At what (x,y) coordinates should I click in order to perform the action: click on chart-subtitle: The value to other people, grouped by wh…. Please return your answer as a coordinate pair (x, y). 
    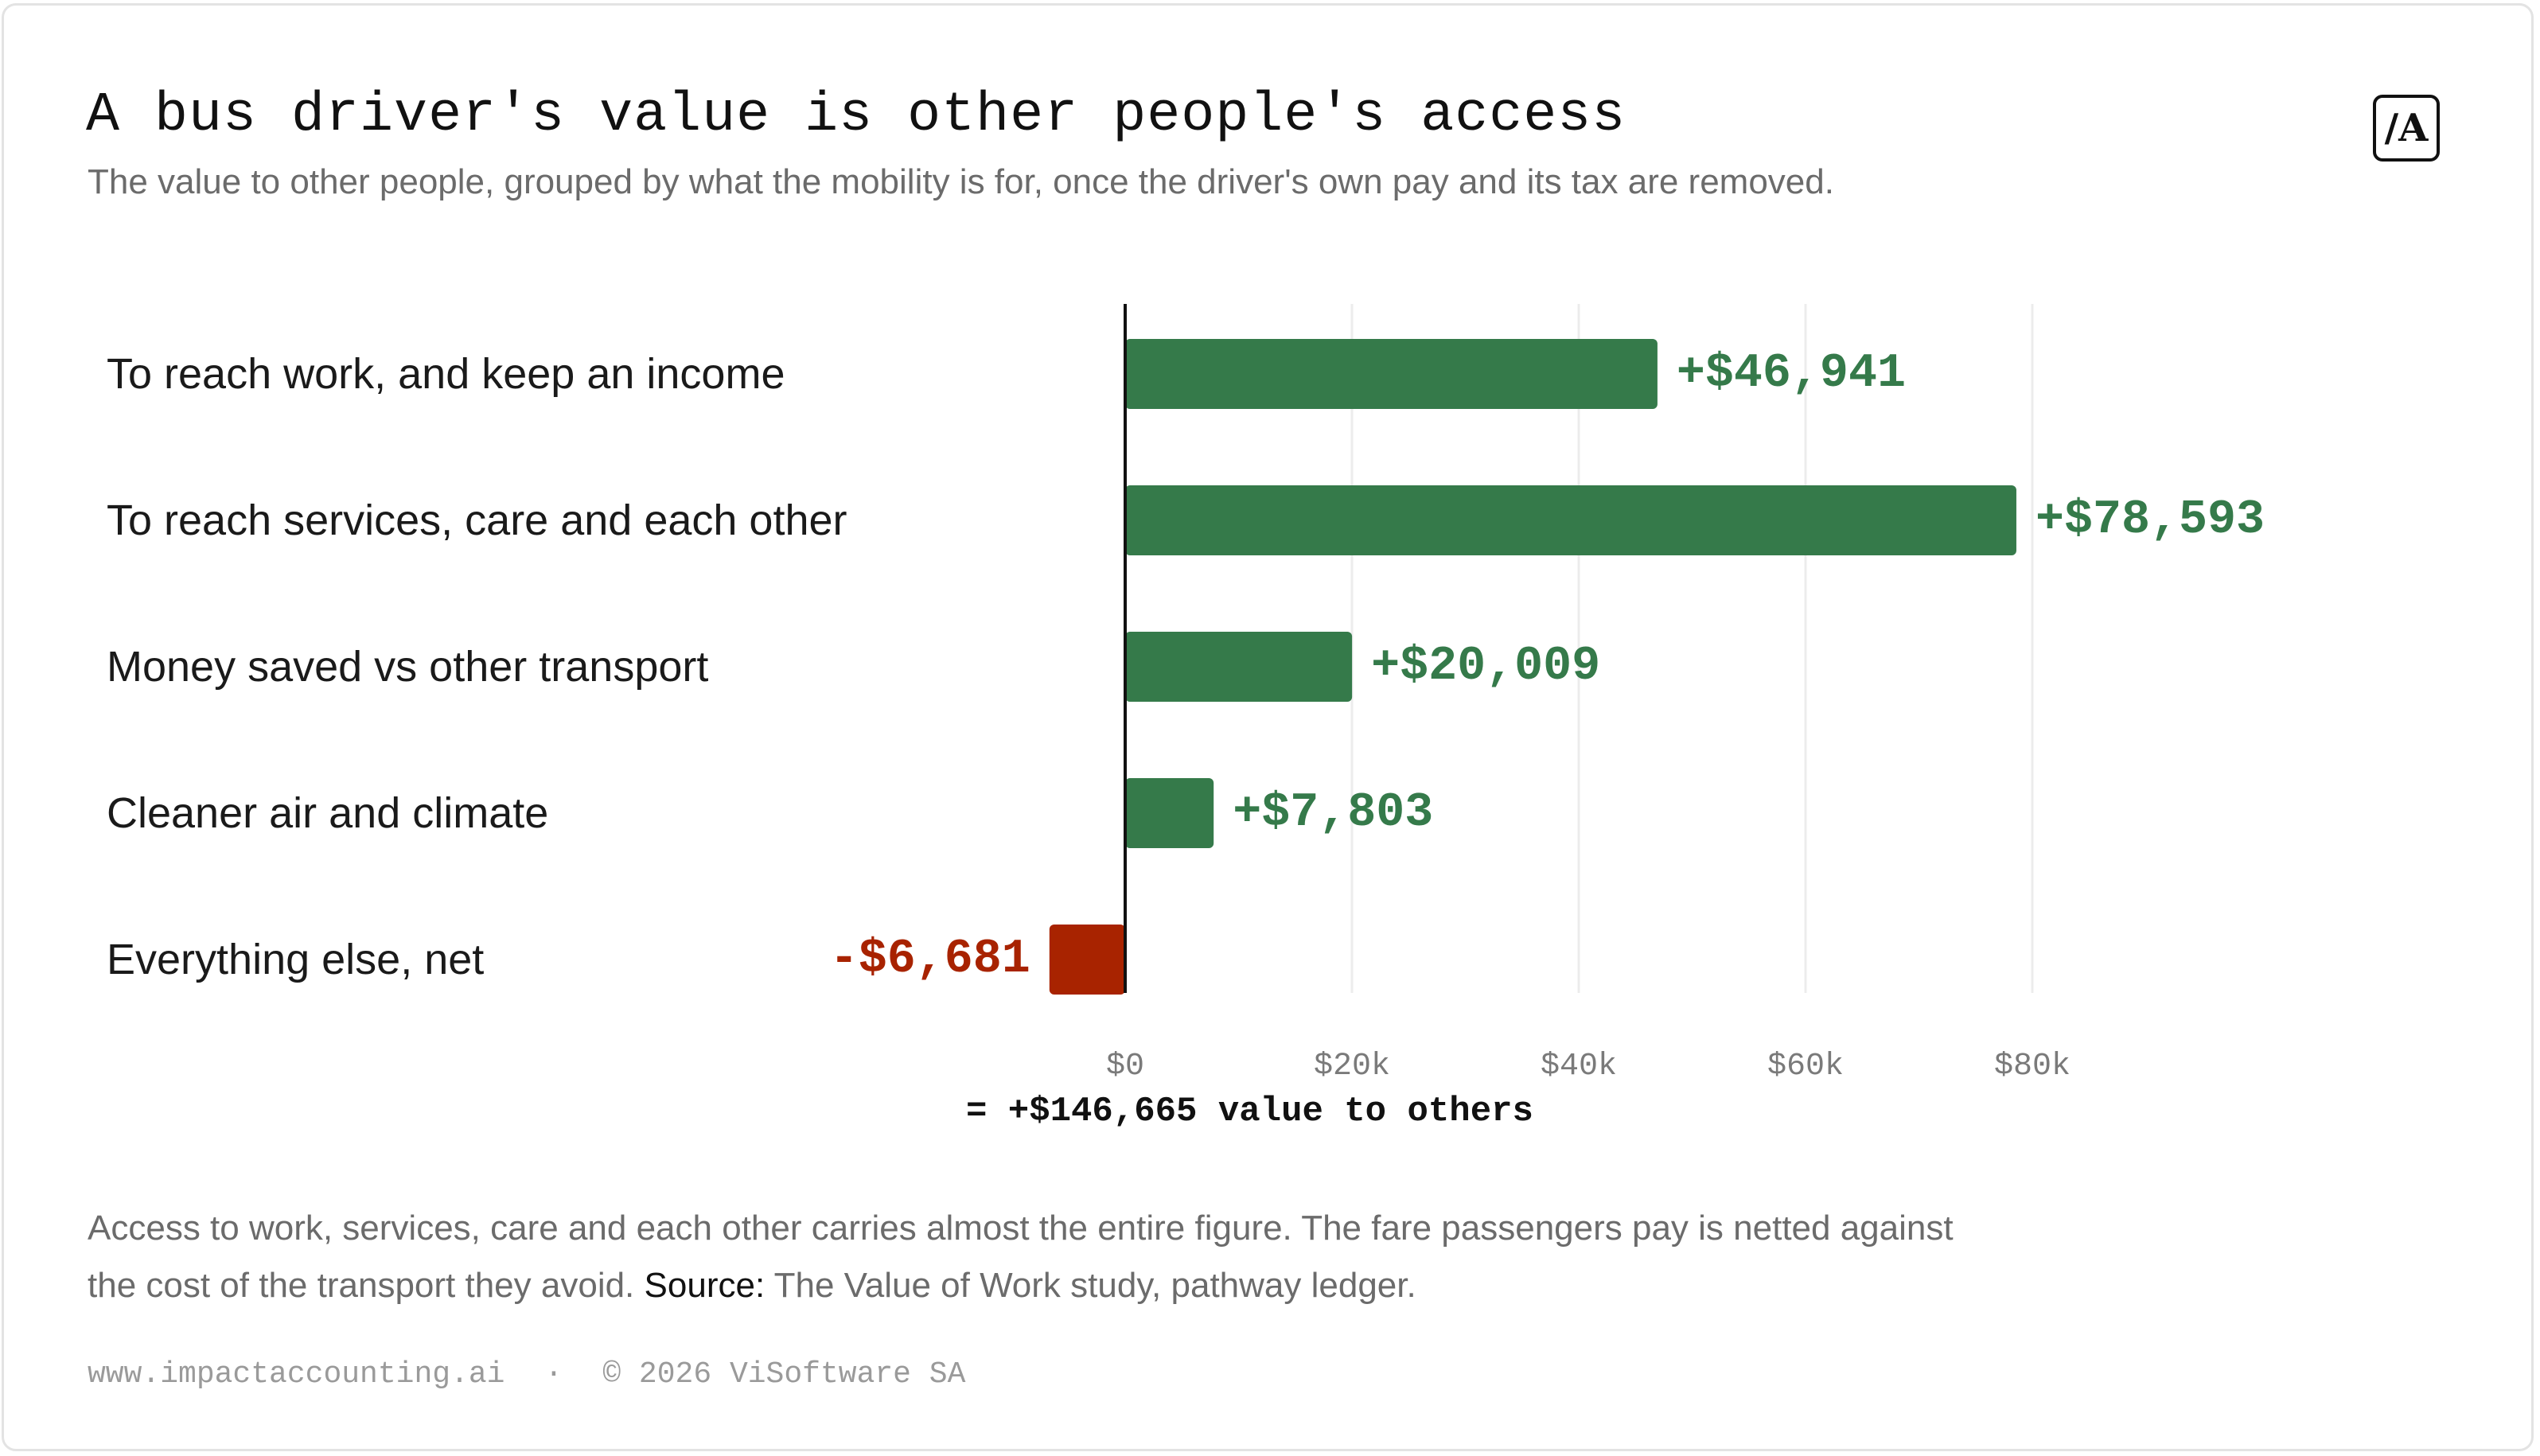
    Looking at the image, I should click on (961, 181).